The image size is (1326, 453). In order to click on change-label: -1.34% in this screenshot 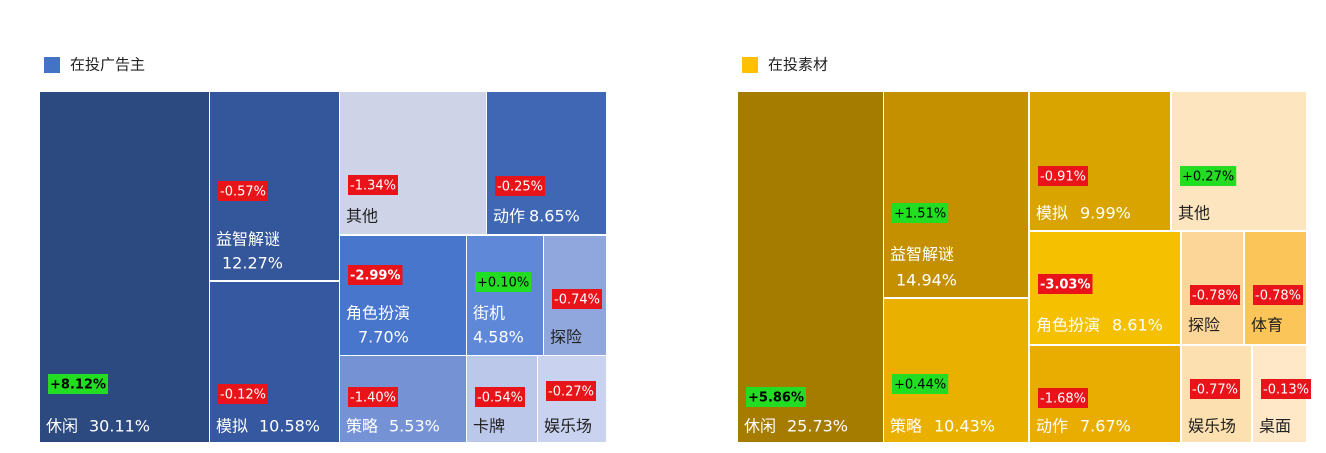, I will do `click(373, 186)`.